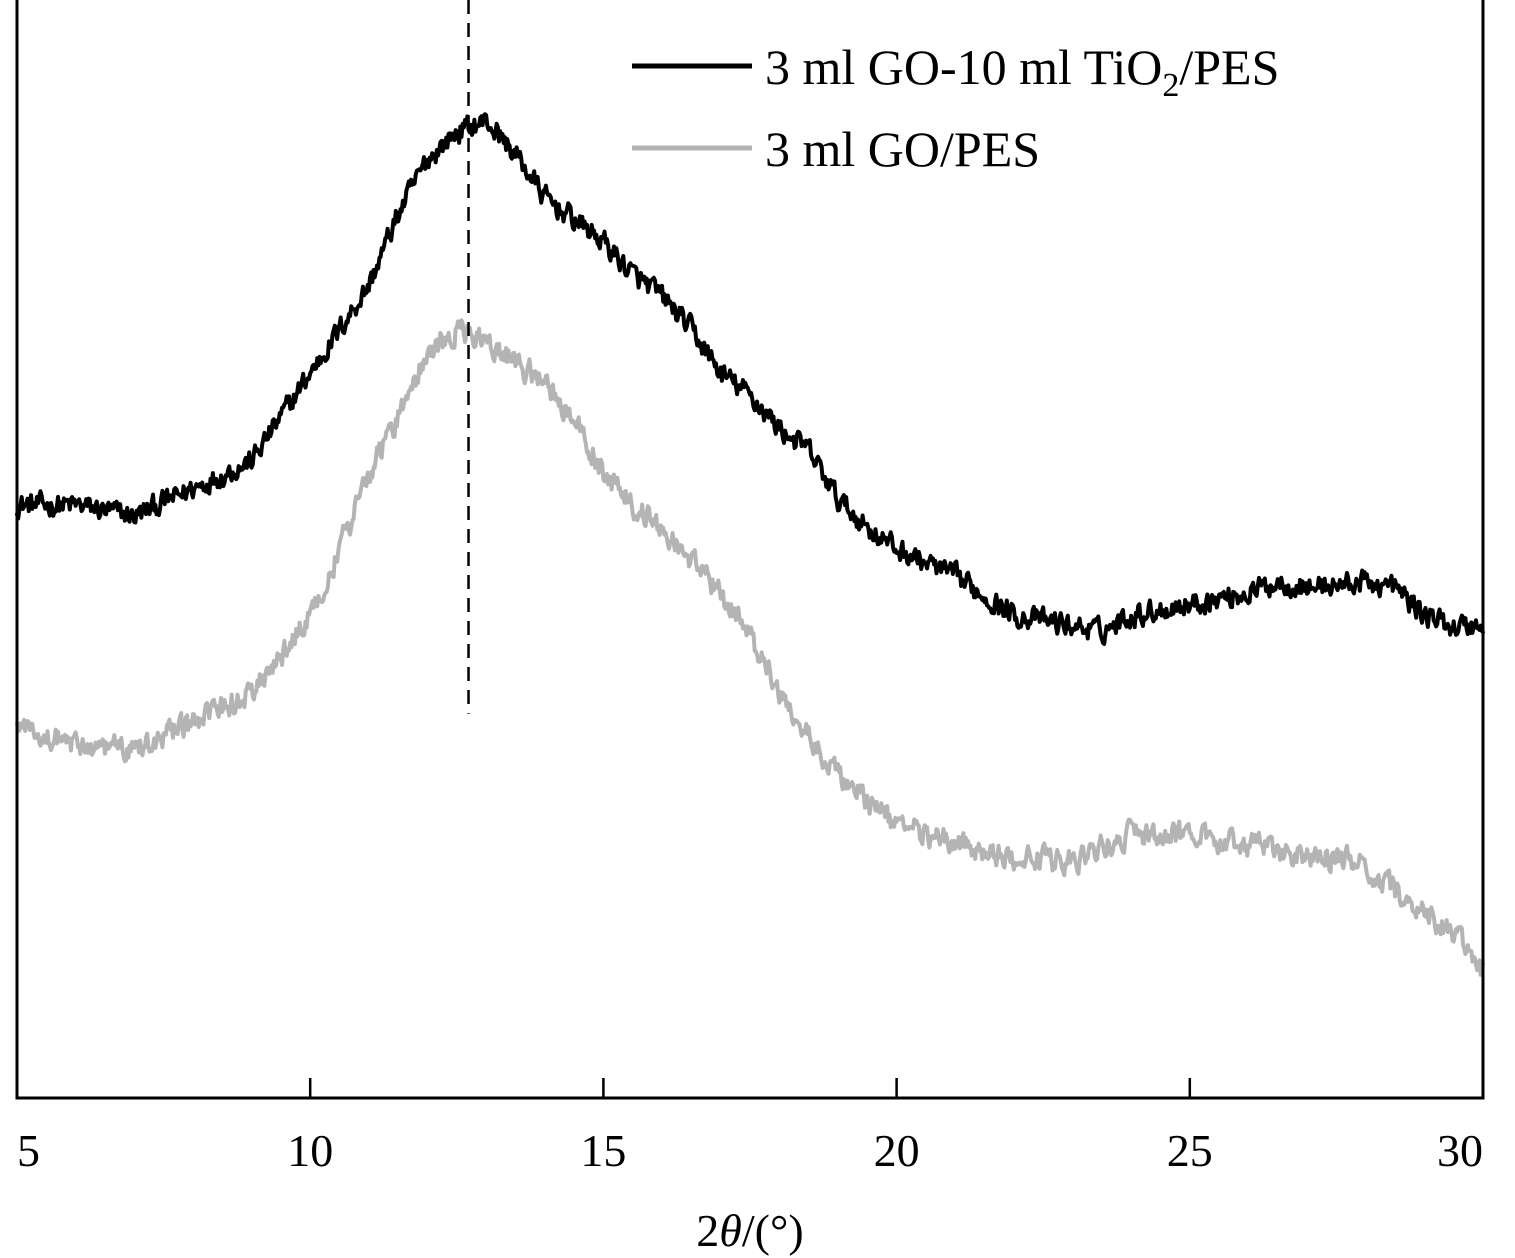 The width and height of the screenshot is (1515, 1258). Describe the element at coordinates (750, 1127) in the screenshot. I see `x-axis-ticks: 5 10 15 20 25 30` at that location.